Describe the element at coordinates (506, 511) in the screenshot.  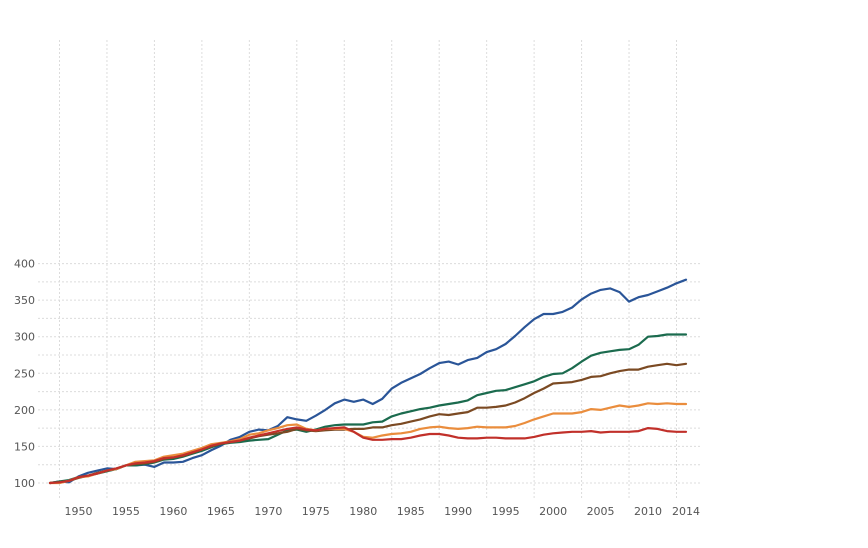
I see `x-tick-label: 1995` at that location.